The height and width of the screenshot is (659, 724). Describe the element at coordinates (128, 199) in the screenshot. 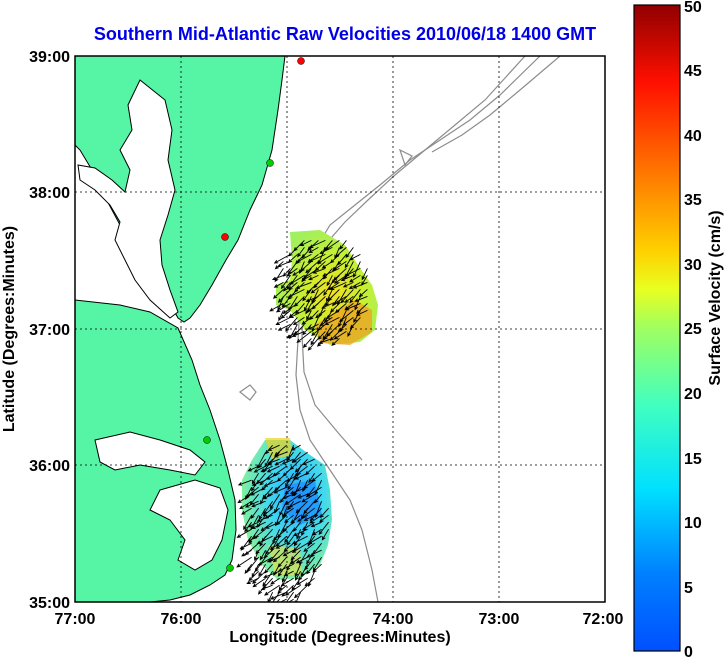

I see `chesapeake-bay` at that location.